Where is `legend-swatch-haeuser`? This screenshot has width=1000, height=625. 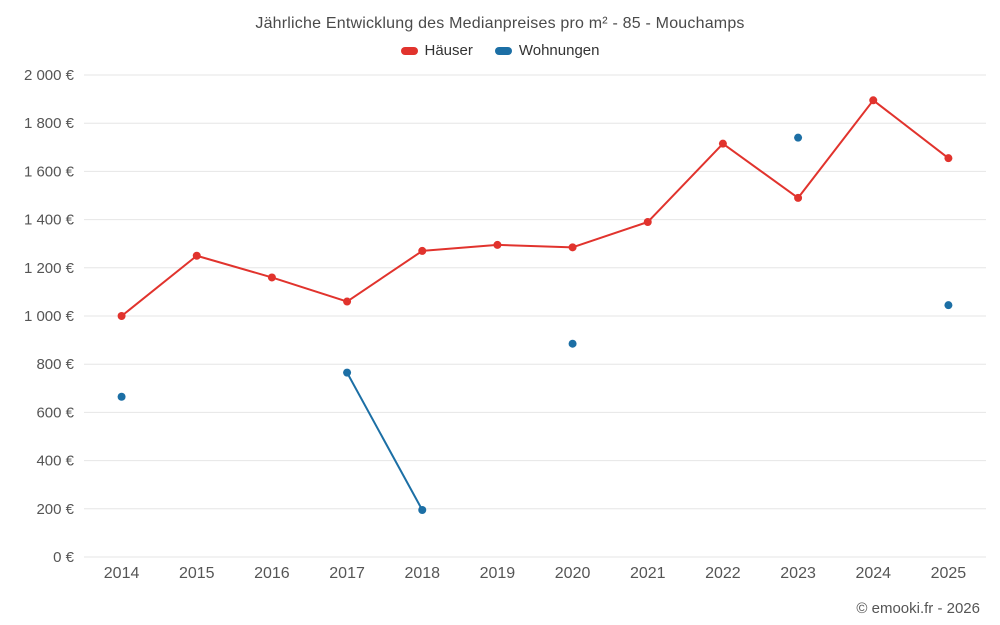
legend-swatch-haeuser is located at coordinates (409, 50).